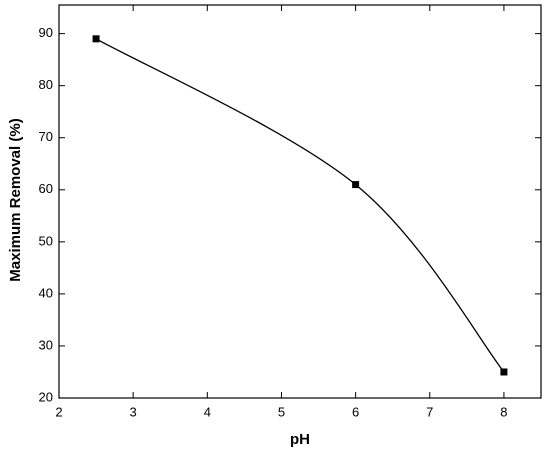 This screenshot has width=550, height=461. Describe the element at coordinates (46, 84) in the screenshot. I see `y-tick-label: 80` at that location.